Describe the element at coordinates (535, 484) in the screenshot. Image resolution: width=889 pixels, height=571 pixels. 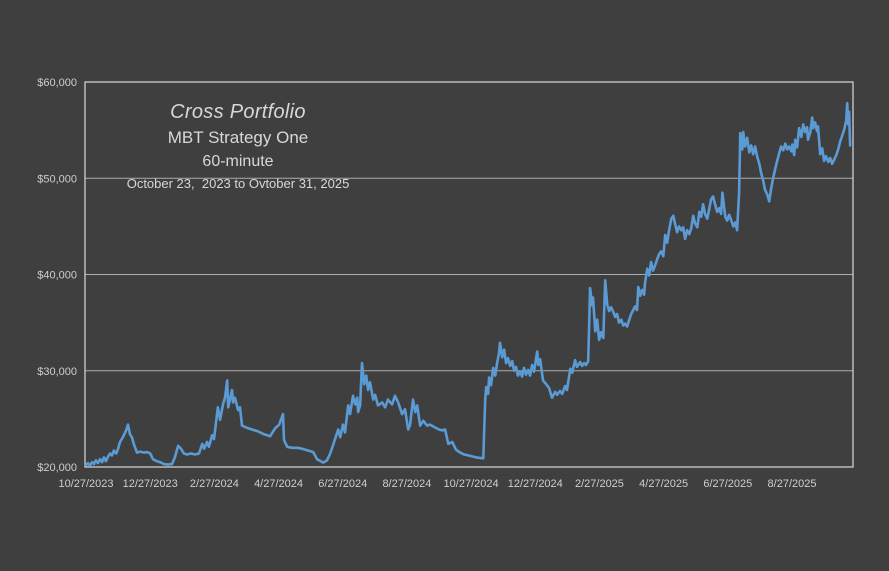
I see `x-axis-tick-label: 12/27/2024` at that location.